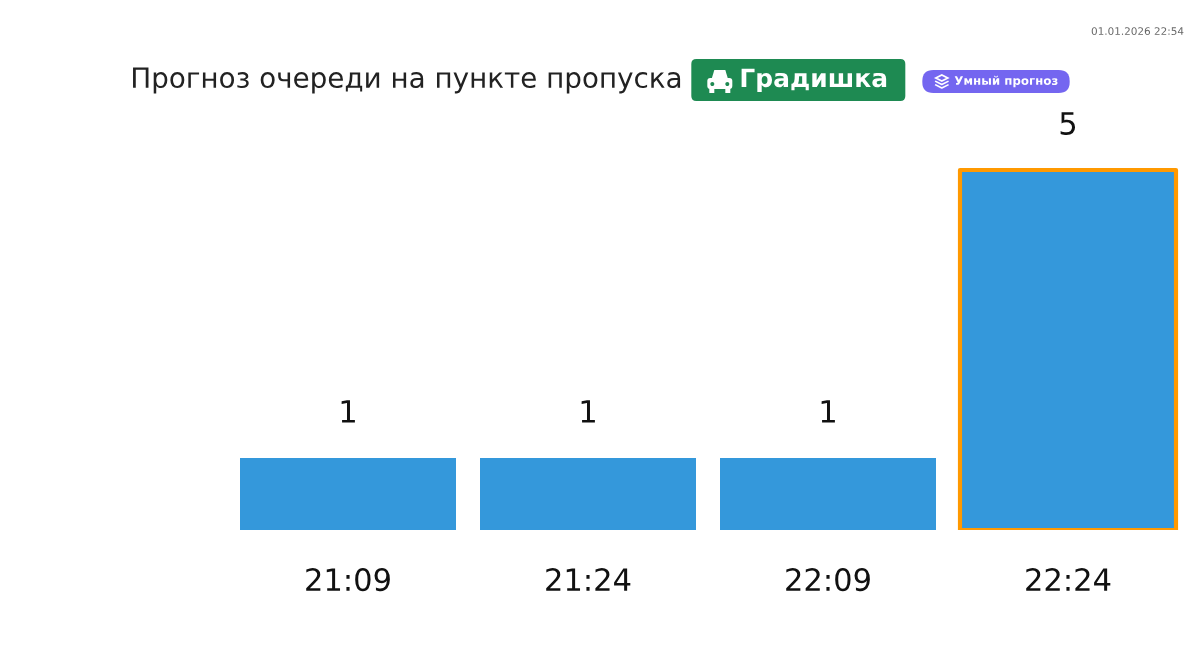  Describe the element at coordinates (1068, 123) in the screenshot. I see `data-label: 5` at that location.